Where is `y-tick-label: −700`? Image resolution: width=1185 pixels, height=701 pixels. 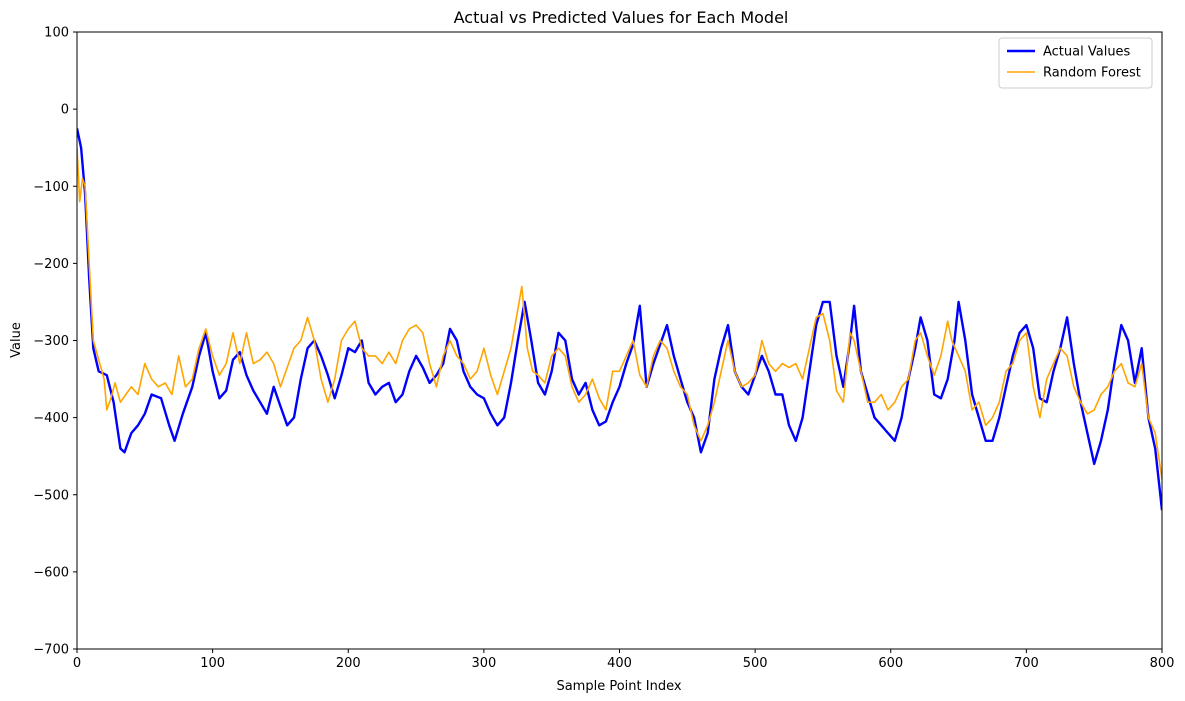 y-tick-label: −700 is located at coordinates (51, 650).